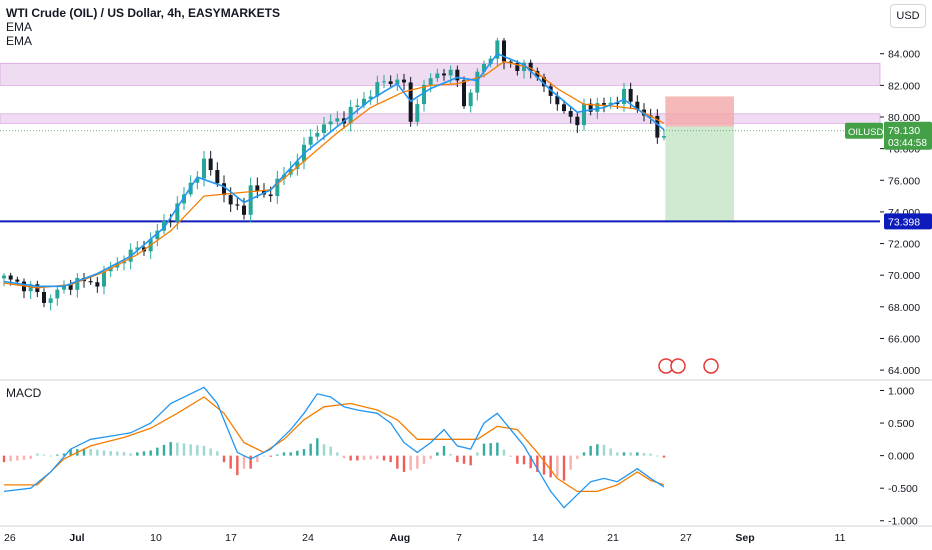 This screenshot has height=550, width=932. Describe the element at coordinates (908, 16) in the screenshot. I see `currency-button: USD` at that location.